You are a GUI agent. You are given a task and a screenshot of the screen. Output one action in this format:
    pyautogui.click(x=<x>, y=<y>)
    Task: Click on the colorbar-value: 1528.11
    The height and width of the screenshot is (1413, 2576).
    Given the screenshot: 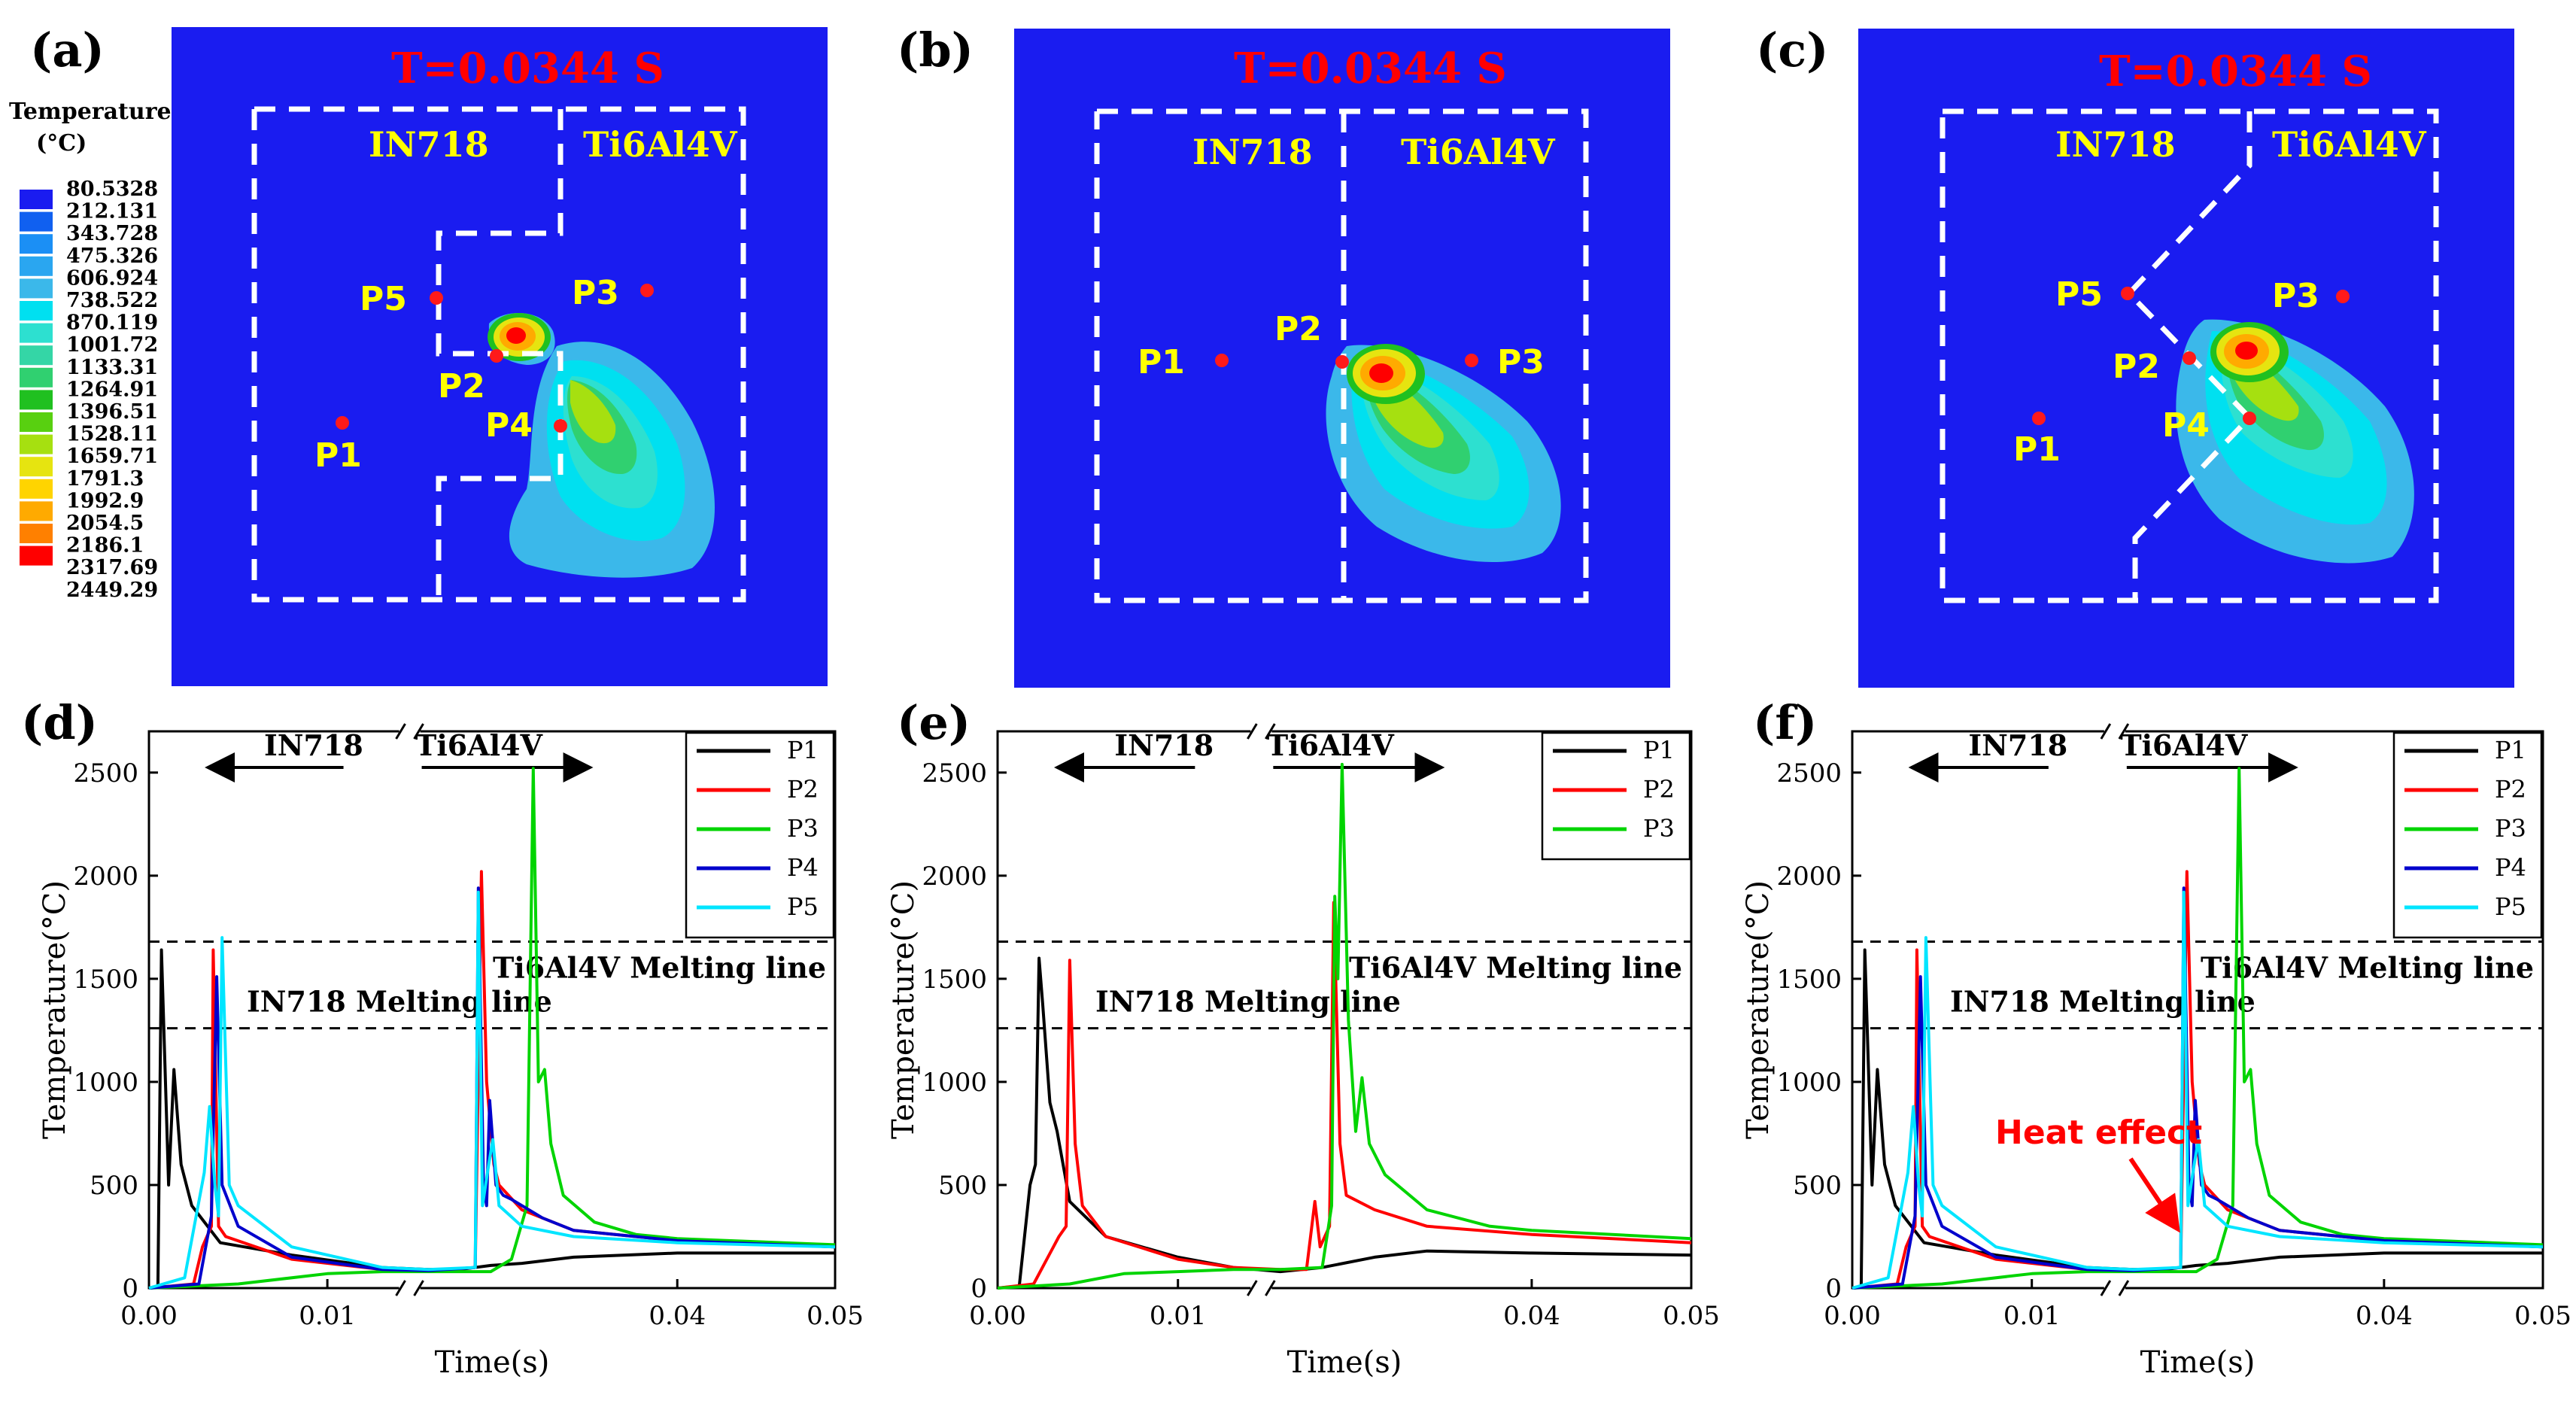 What is the action you would take?
    pyautogui.click(x=112, y=434)
    